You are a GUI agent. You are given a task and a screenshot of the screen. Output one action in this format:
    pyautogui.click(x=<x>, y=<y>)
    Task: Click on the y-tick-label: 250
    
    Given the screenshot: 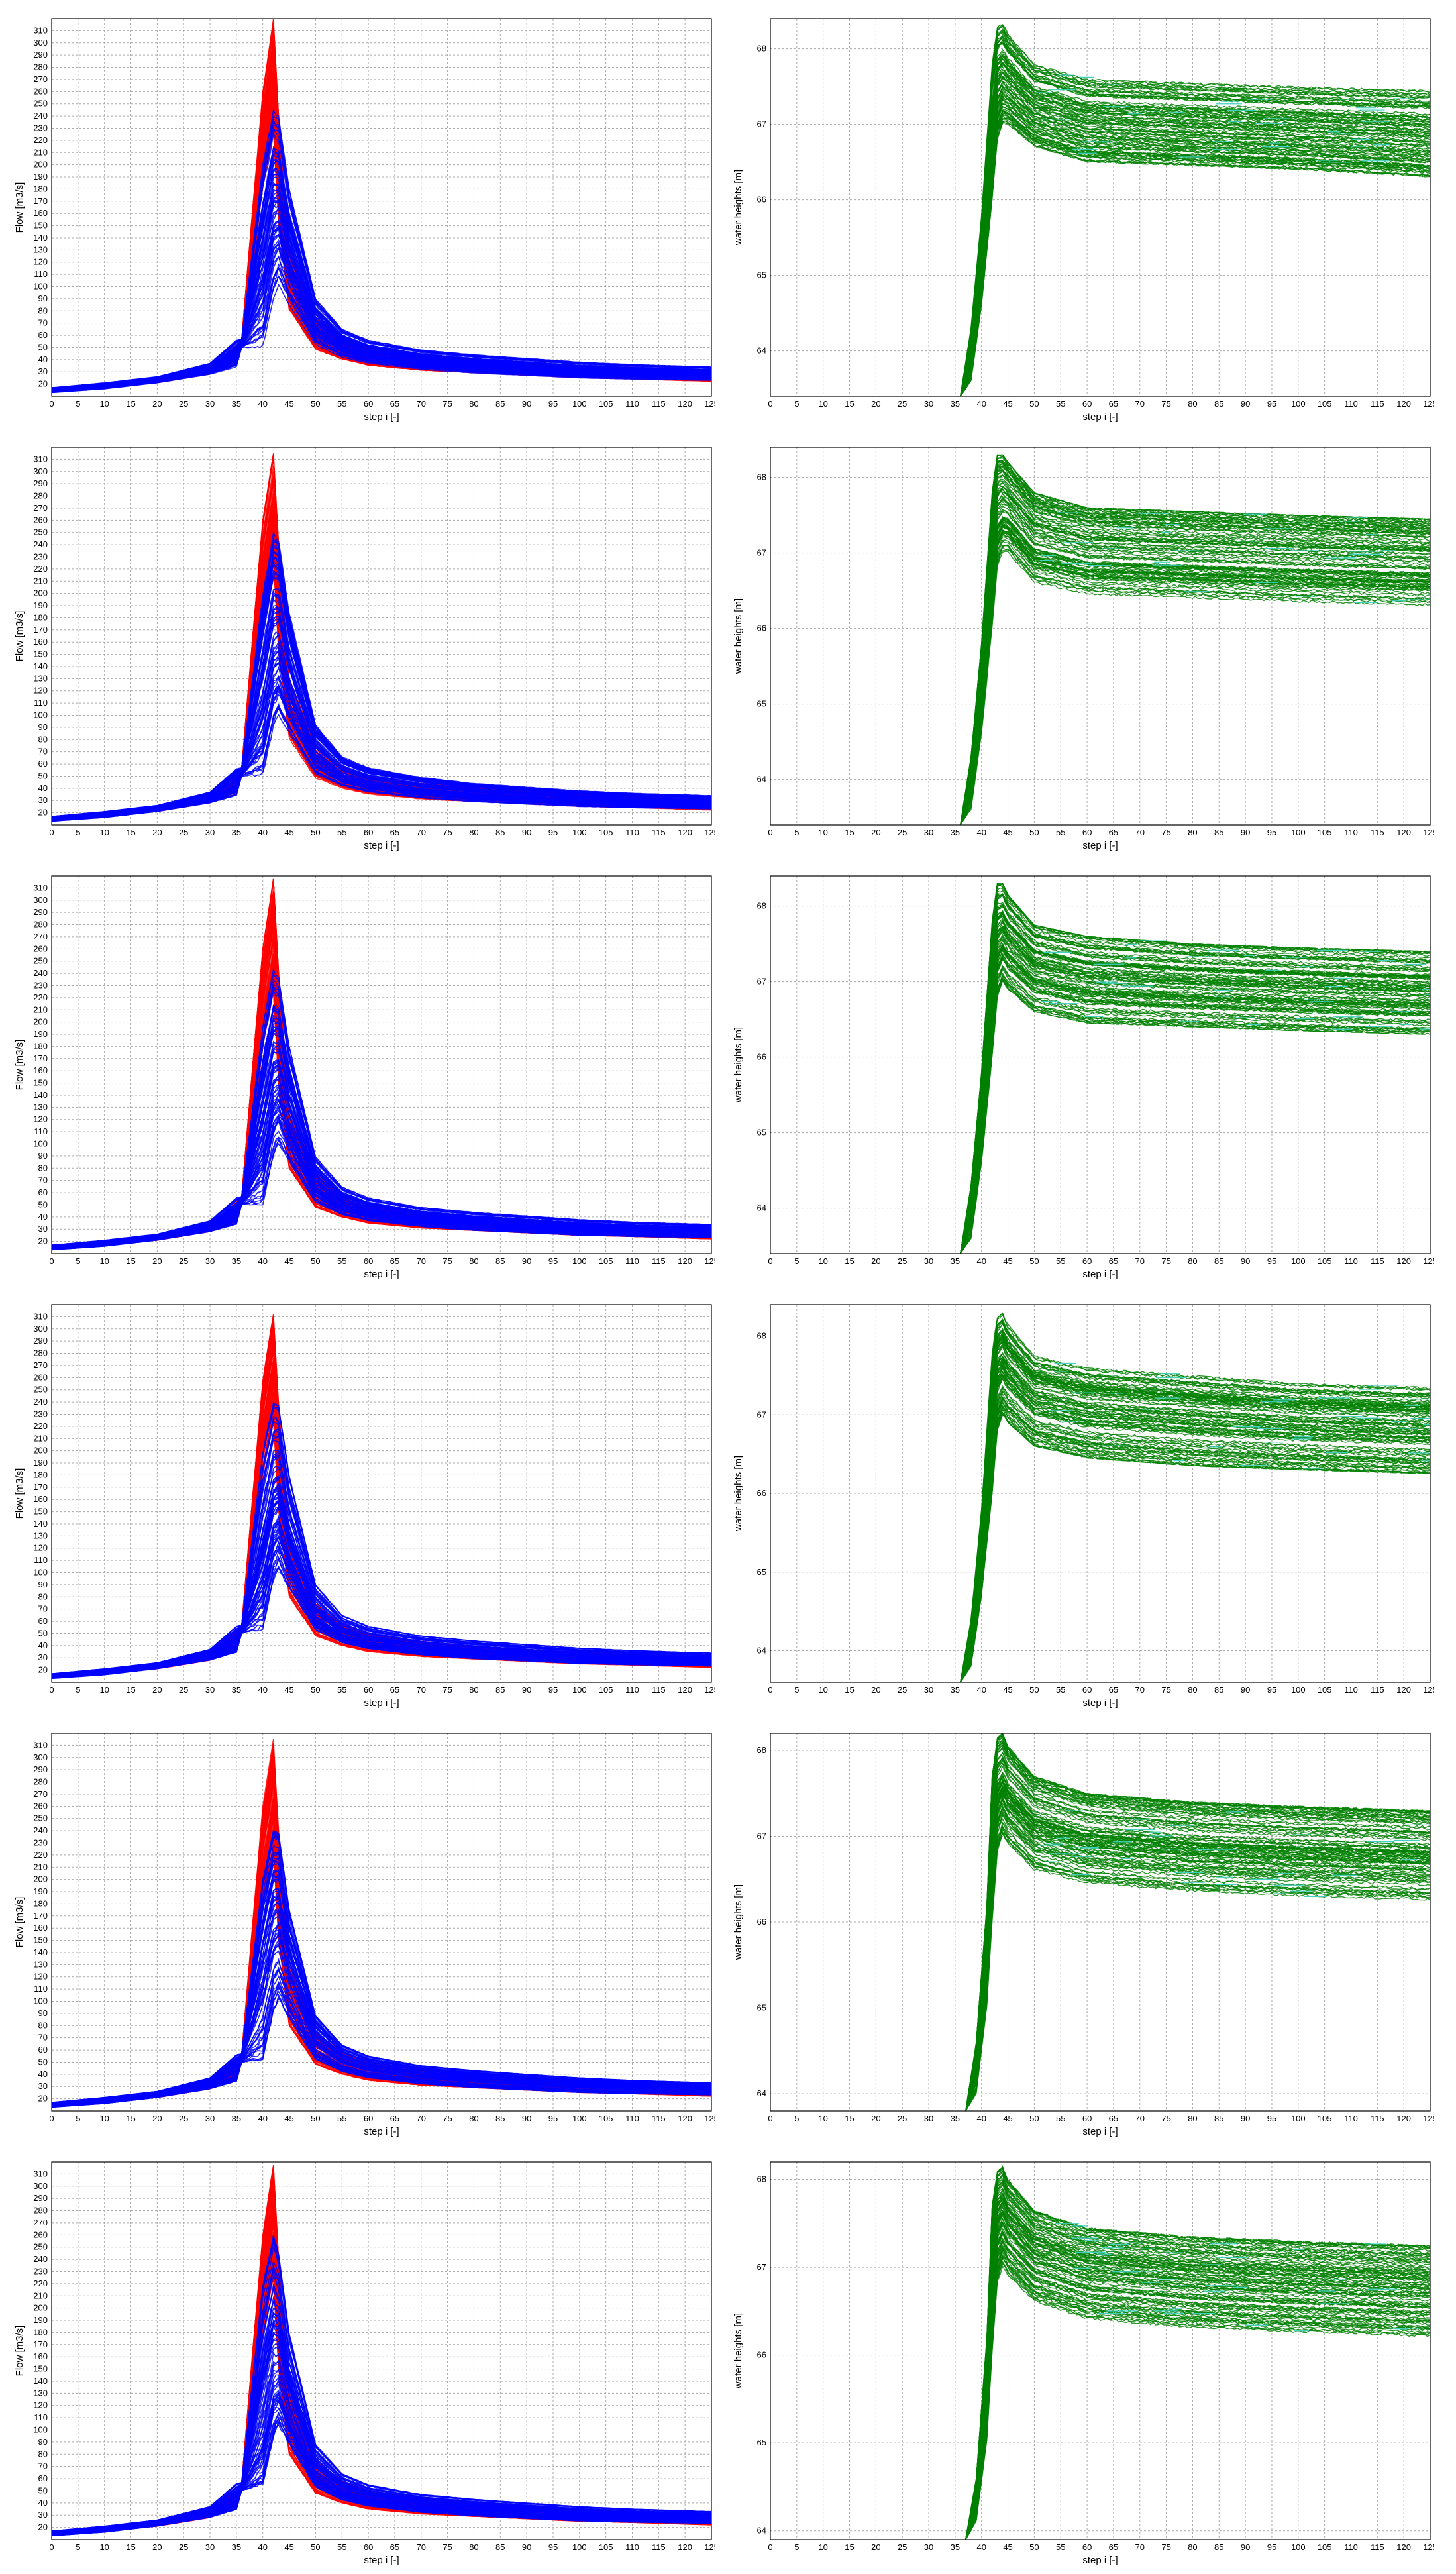 What is the action you would take?
    pyautogui.click(x=40, y=961)
    